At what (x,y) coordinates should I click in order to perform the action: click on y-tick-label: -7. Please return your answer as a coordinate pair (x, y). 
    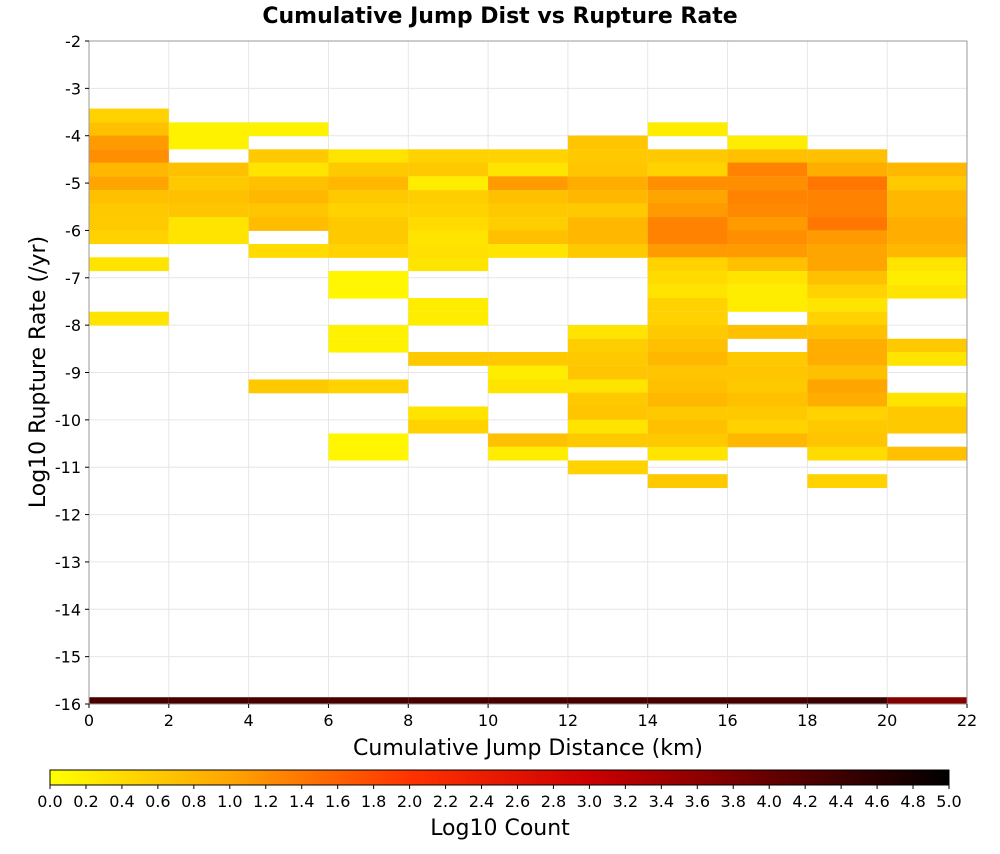
    Looking at the image, I should click on (73, 278).